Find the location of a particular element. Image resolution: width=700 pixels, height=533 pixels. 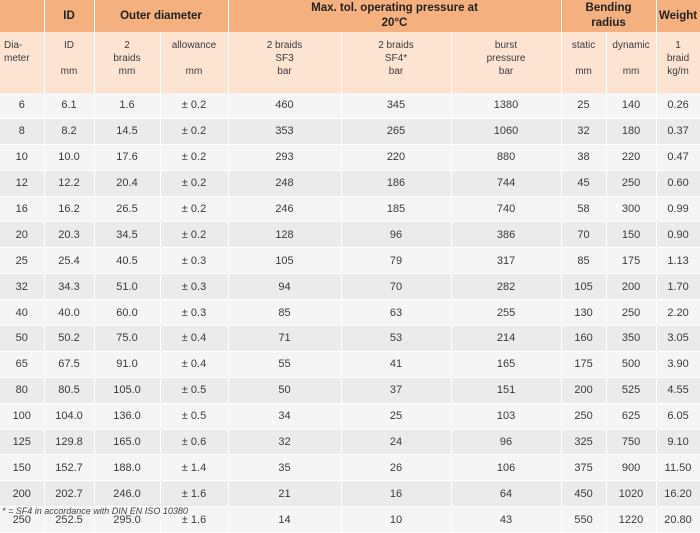

table-cell: ± 0.4 is located at coordinates (194, 364).